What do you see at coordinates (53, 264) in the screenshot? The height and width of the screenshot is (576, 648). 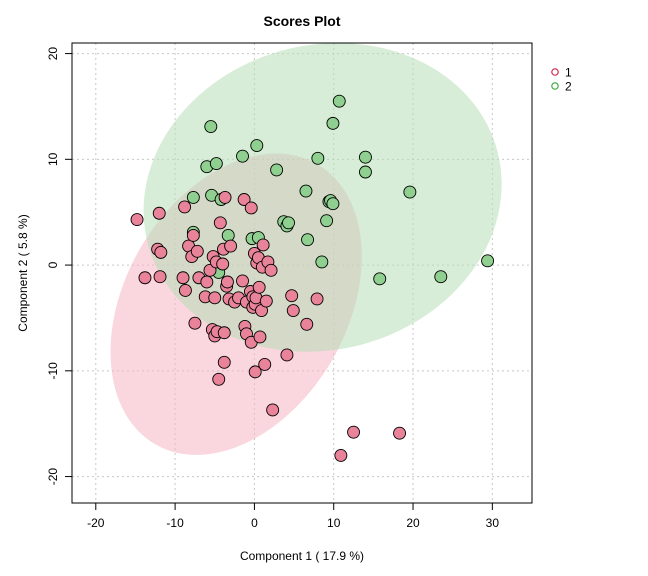 I see `y-tick-label: 0` at bounding box center [53, 264].